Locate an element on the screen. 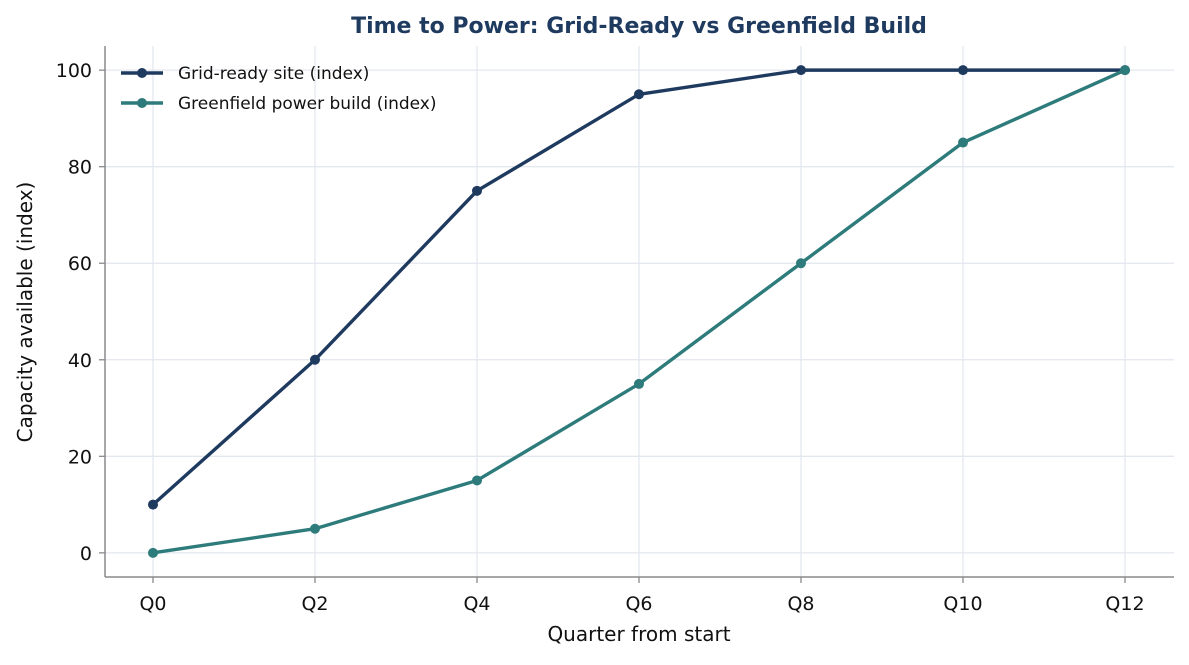 This screenshot has width=1189, height=665. x-tick-label: Q6 is located at coordinates (638, 604).